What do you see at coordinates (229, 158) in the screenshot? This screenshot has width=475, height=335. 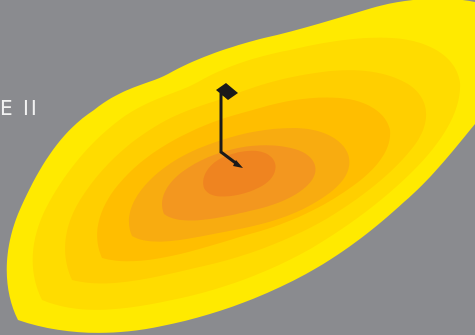 I see `arrow-right-down-icon` at bounding box center [229, 158].